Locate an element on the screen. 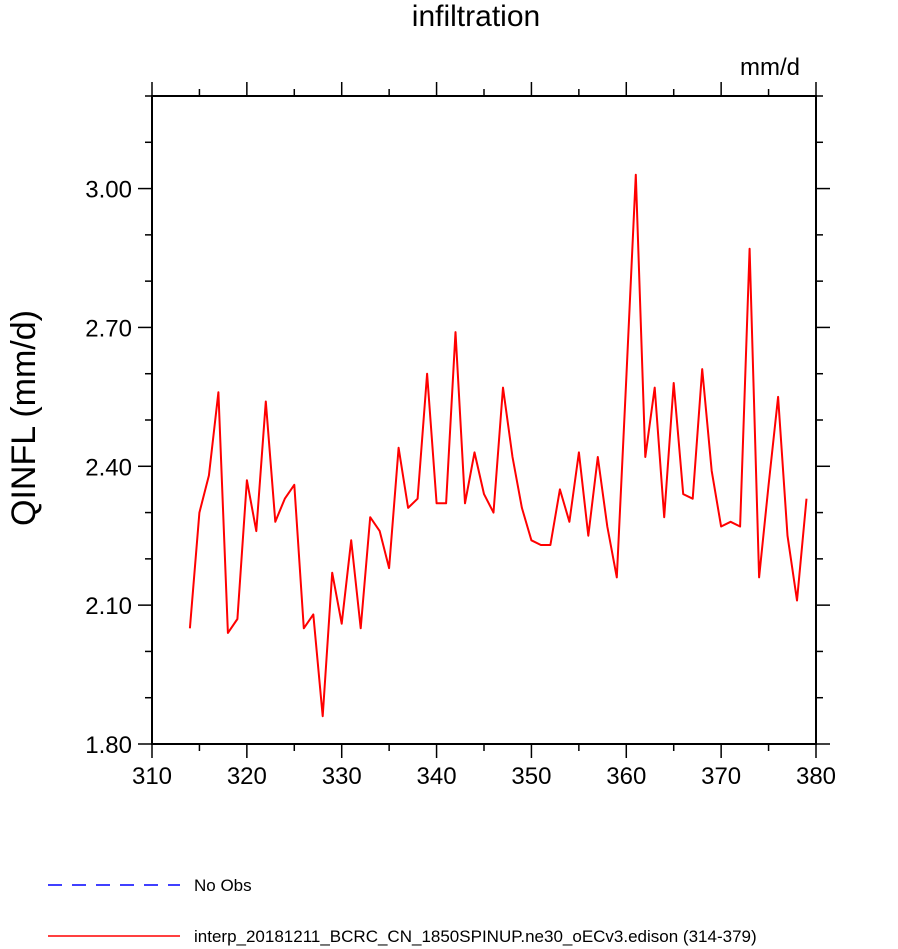 The height and width of the screenshot is (949, 898). x-tick-label: 350 is located at coordinates (531, 776).